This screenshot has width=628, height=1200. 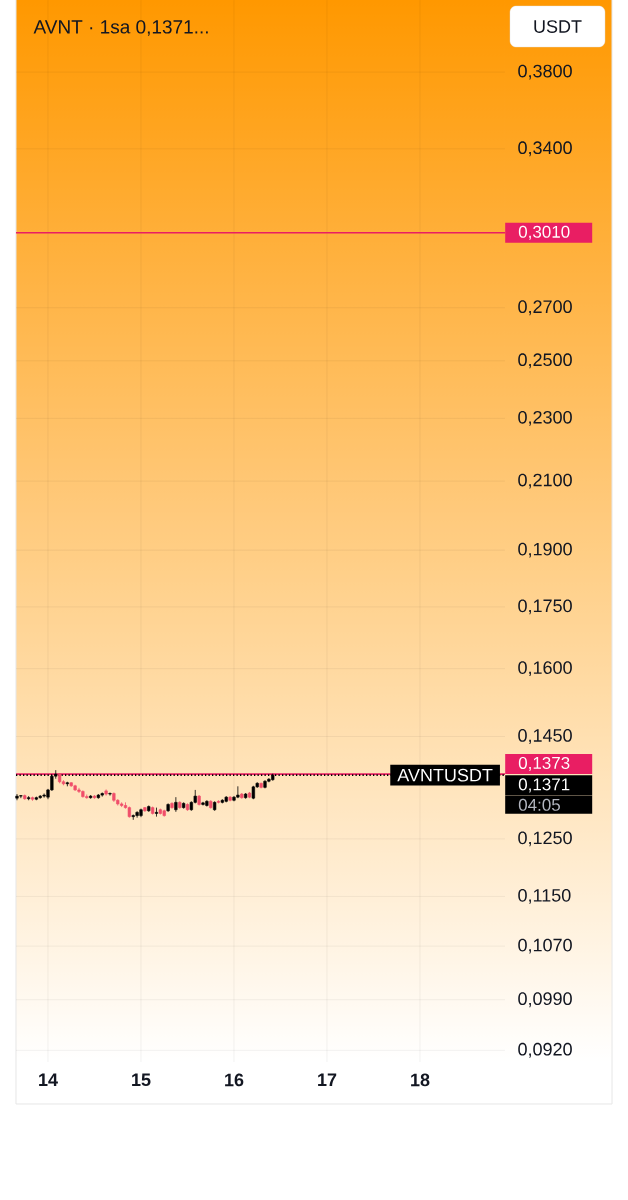 I want to click on y-tick-label: 0,1450, so click(x=545, y=736).